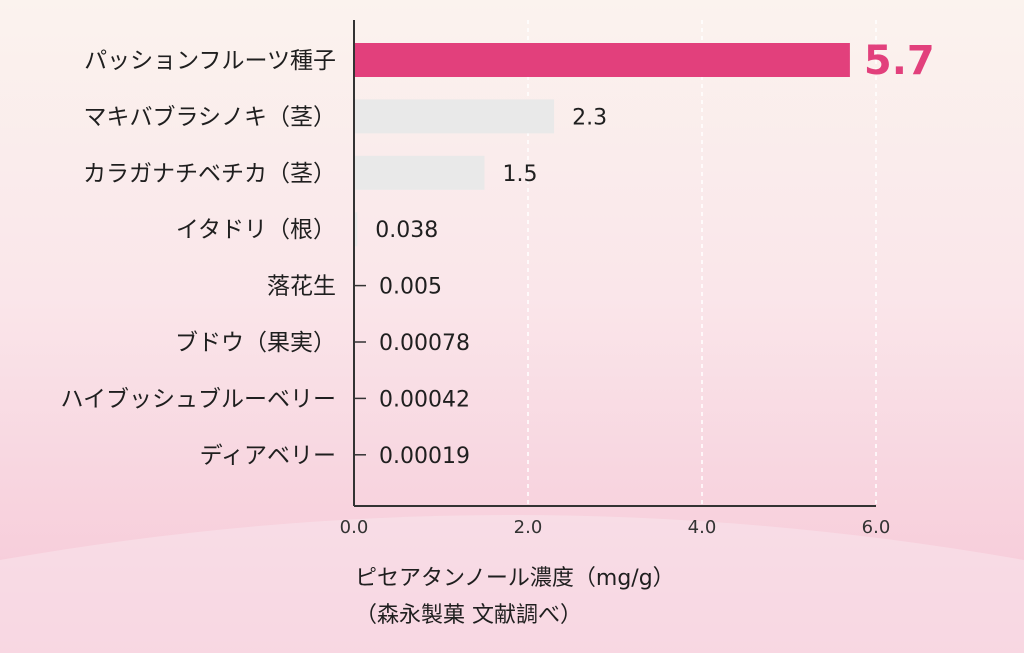 The height and width of the screenshot is (653, 1024). Describe the element at coordinates (424, 399) in the screenshot. I see `value-label: 0.00042` at that location.